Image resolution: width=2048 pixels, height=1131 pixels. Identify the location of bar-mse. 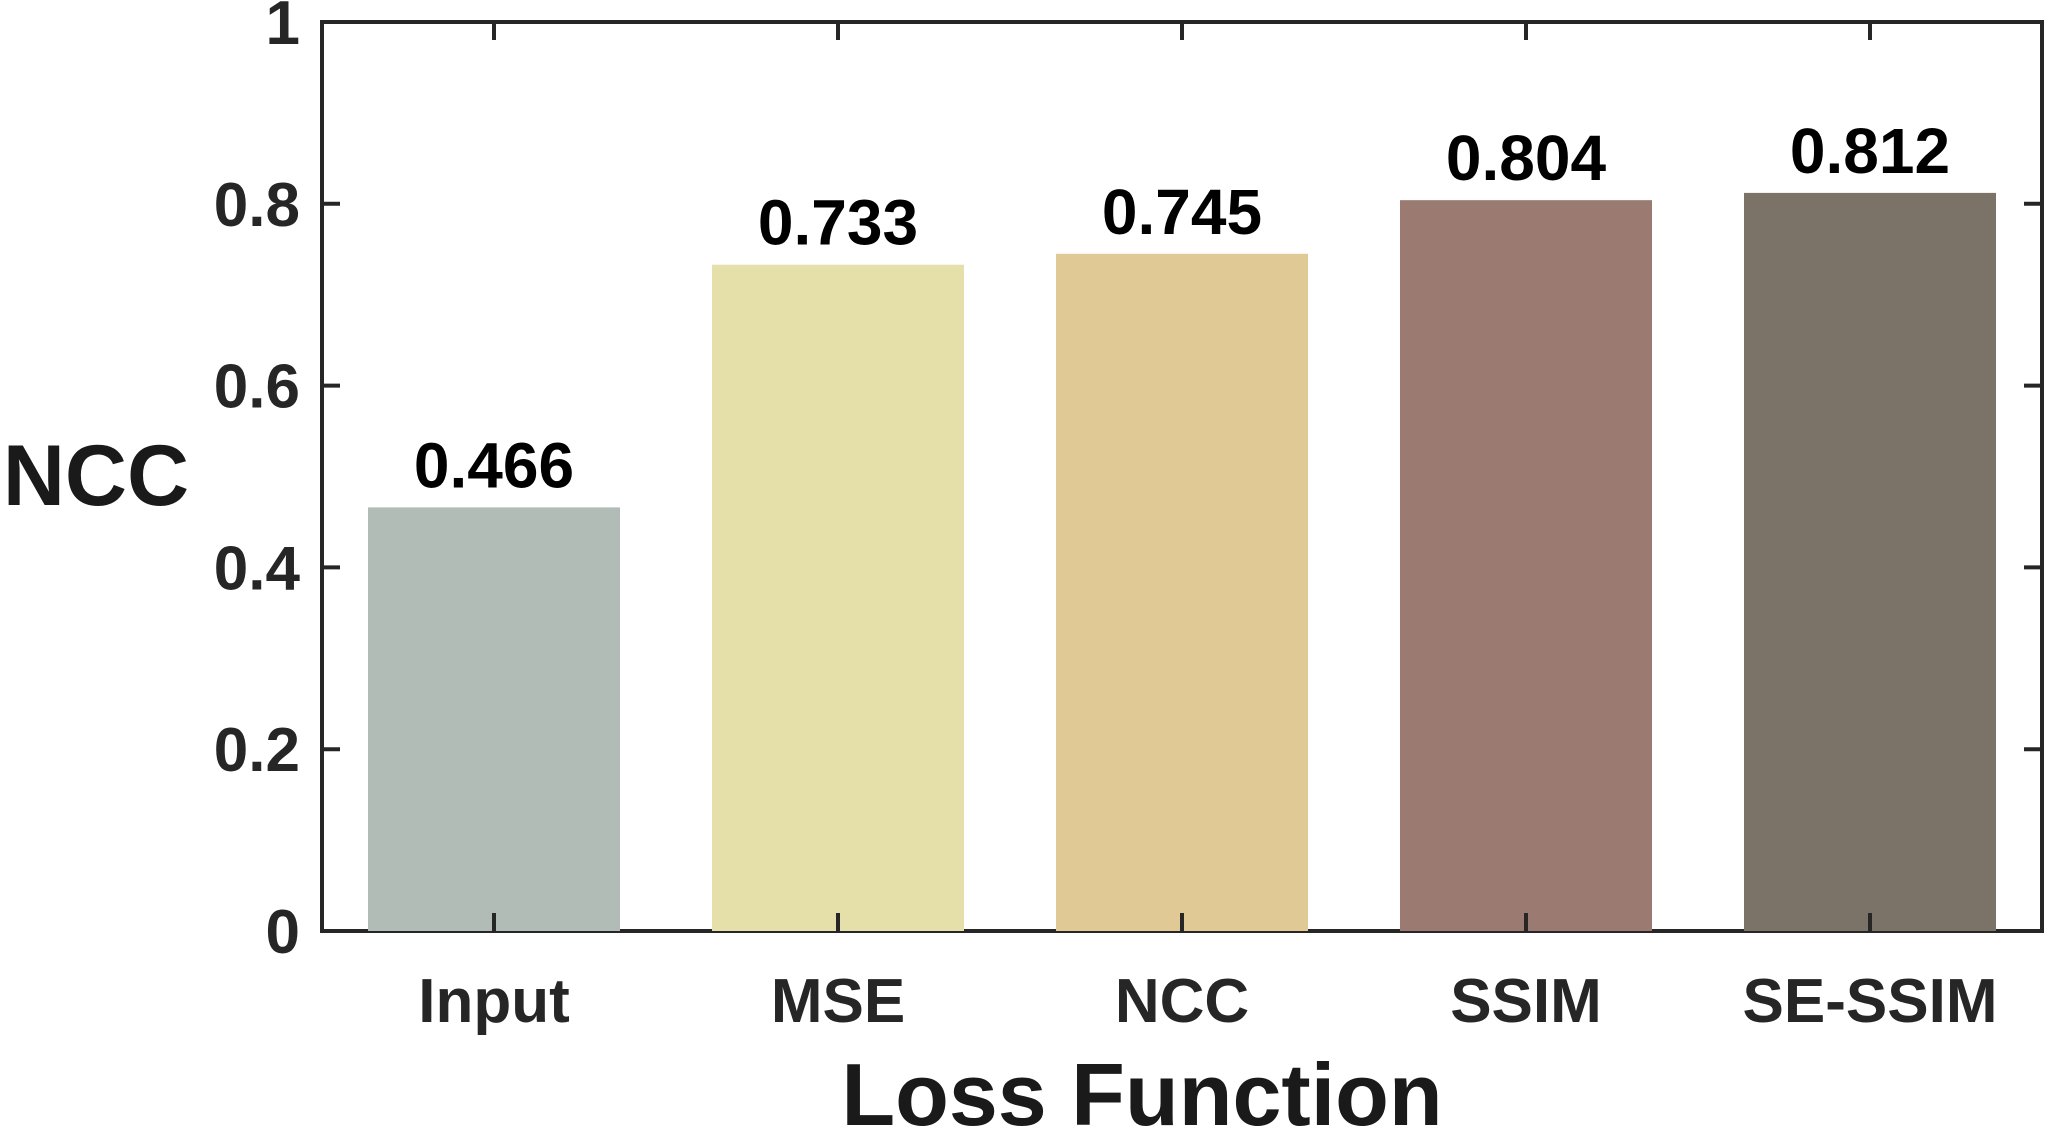
(838, 597).